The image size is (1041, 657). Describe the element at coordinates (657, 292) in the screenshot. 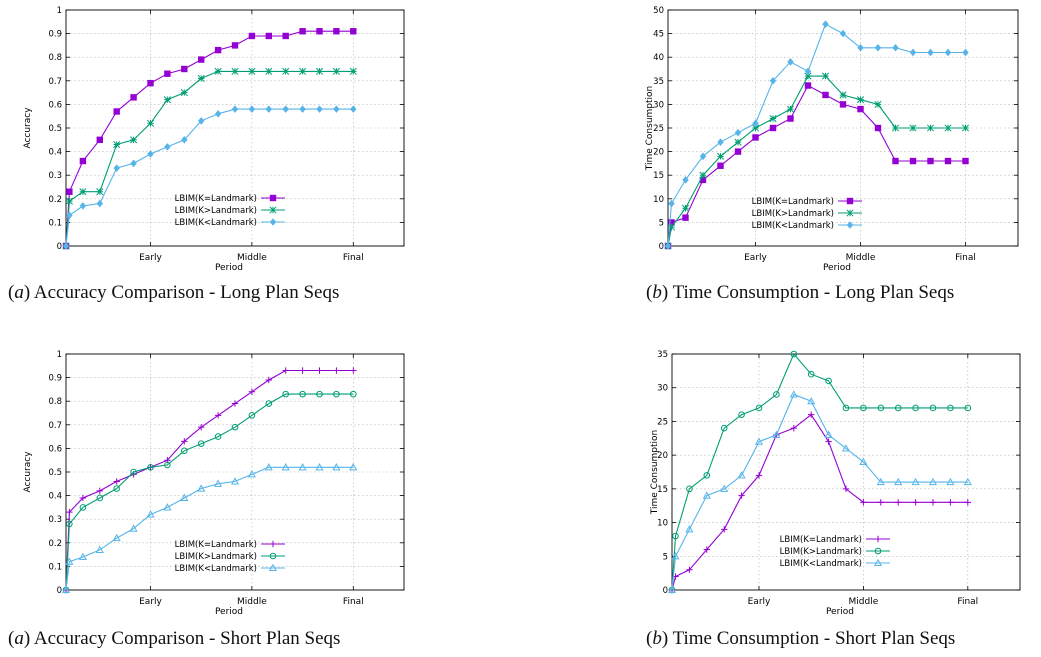

I see `caption-letter: b` at that location.